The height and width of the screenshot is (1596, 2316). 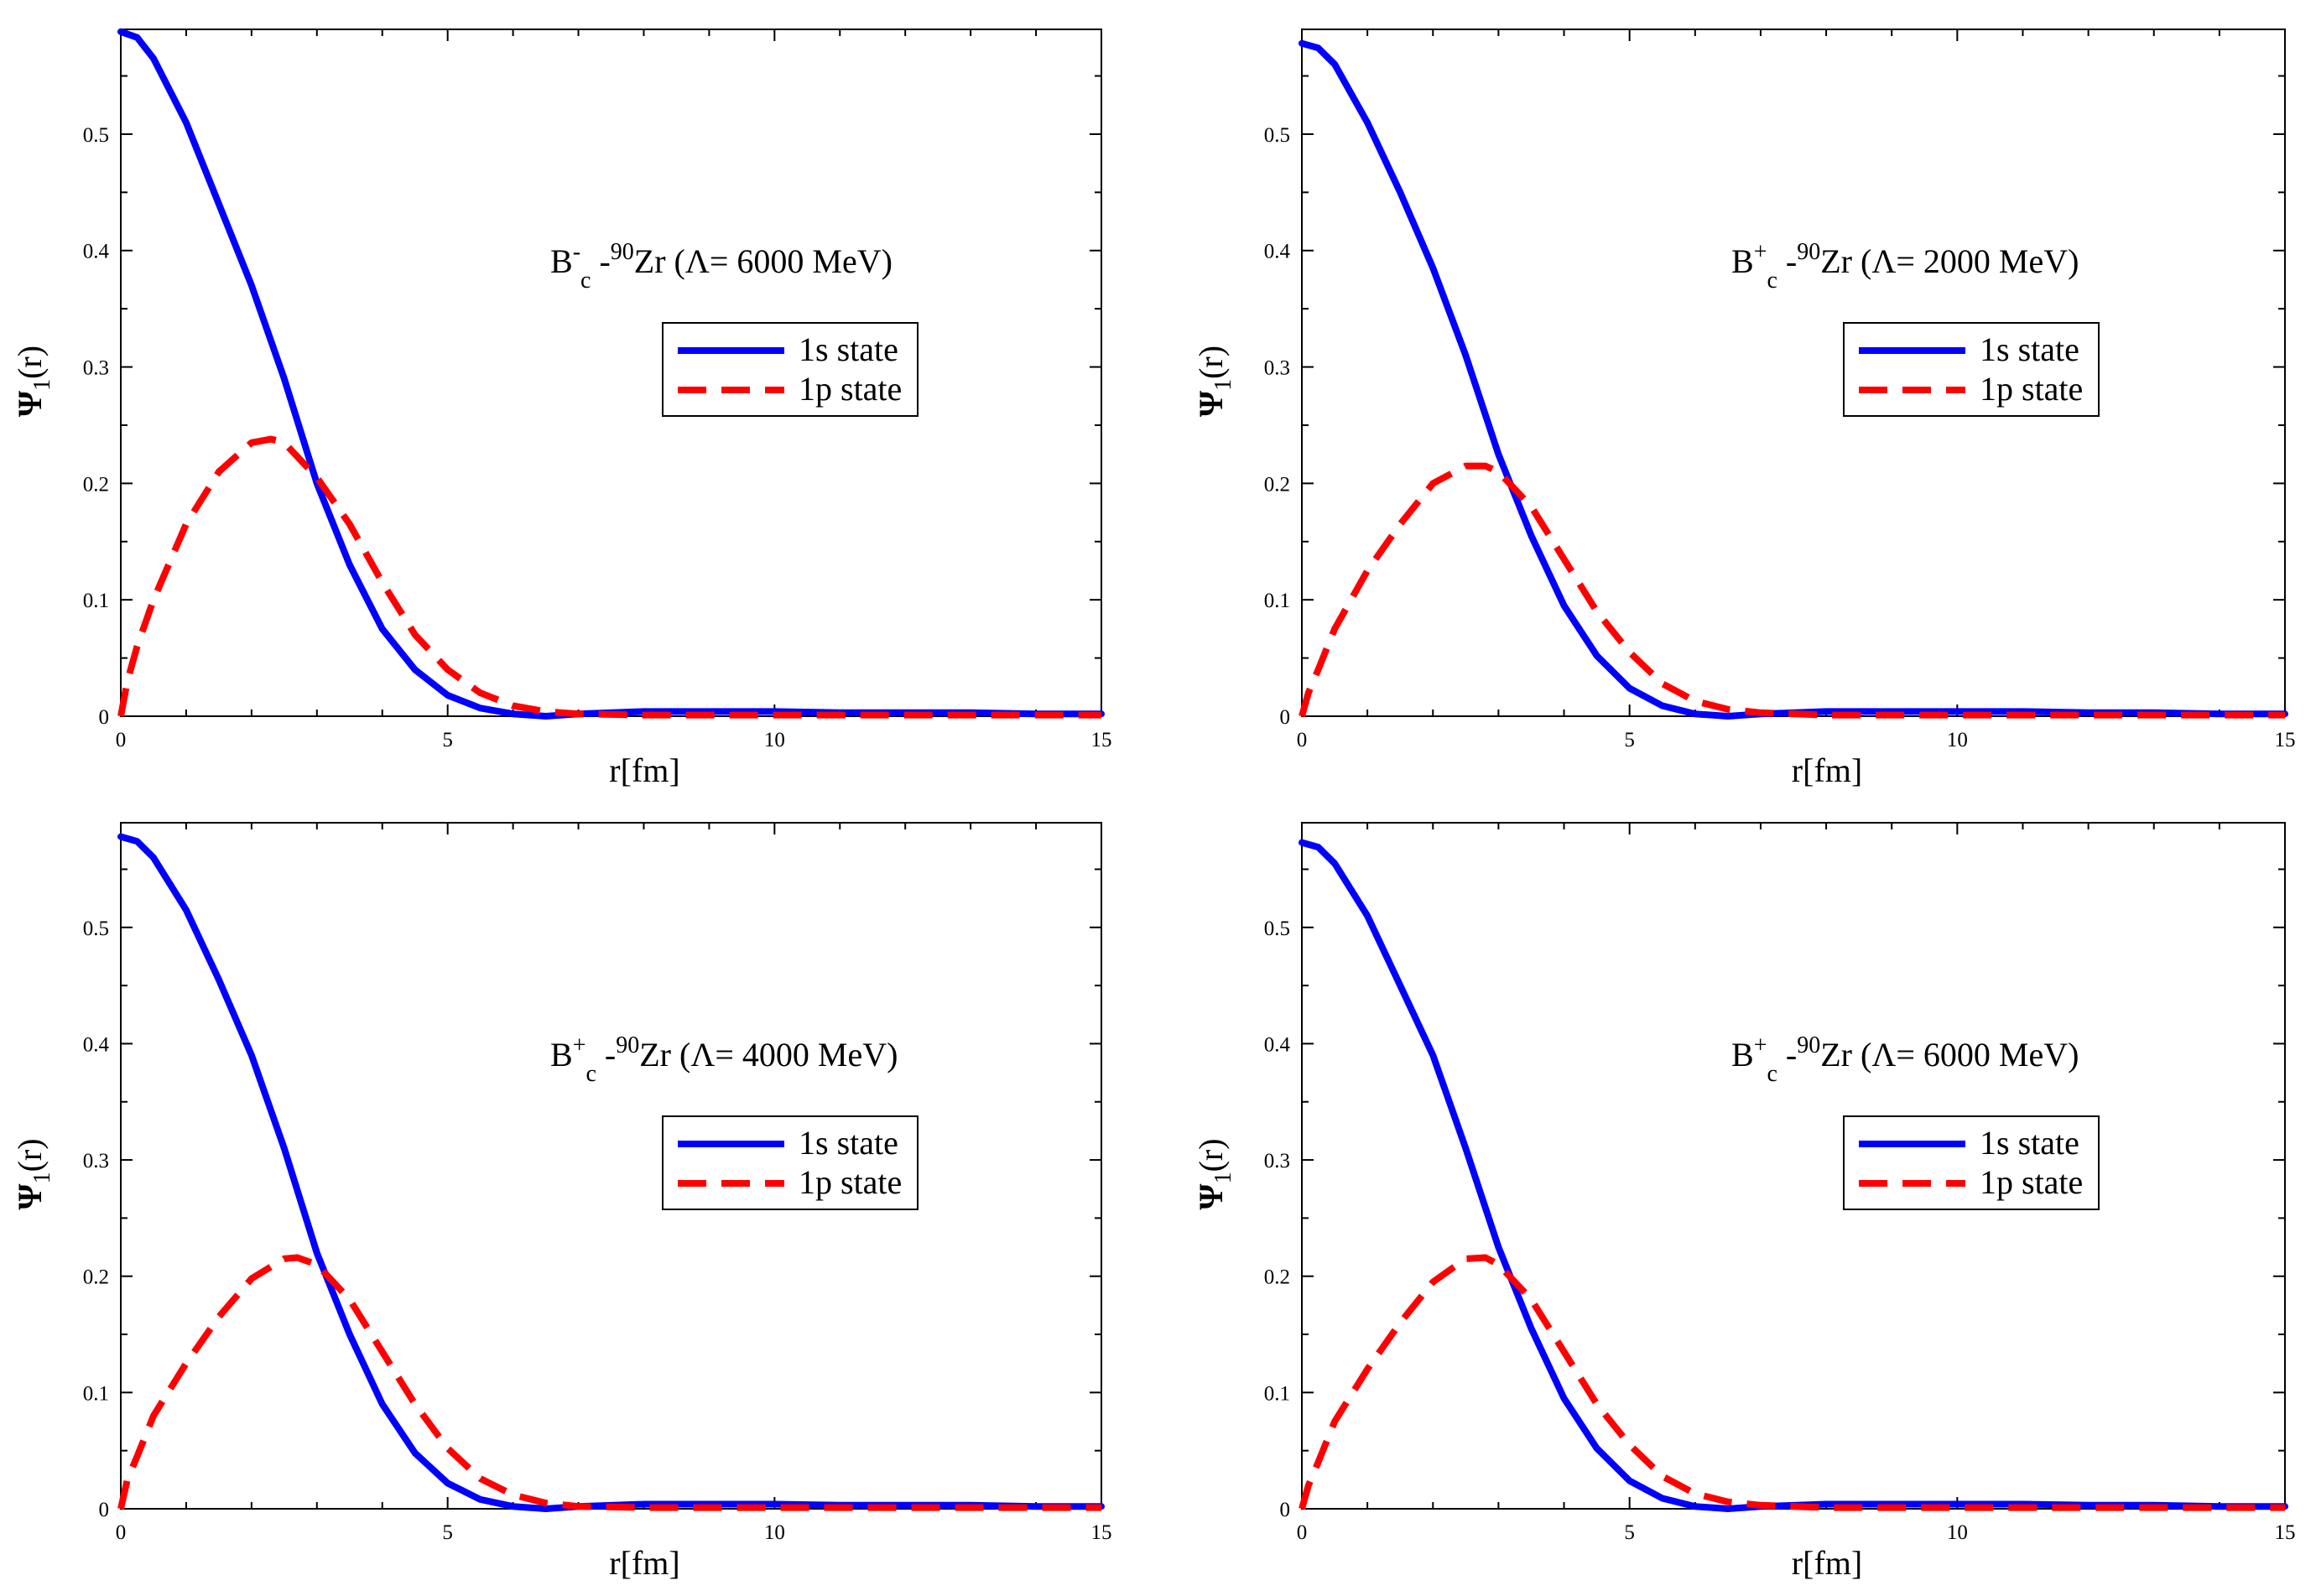 I want to click on panel-annotation: B-c -90Zr (Λ= 6000 MeV), so click(x=722, y=266).